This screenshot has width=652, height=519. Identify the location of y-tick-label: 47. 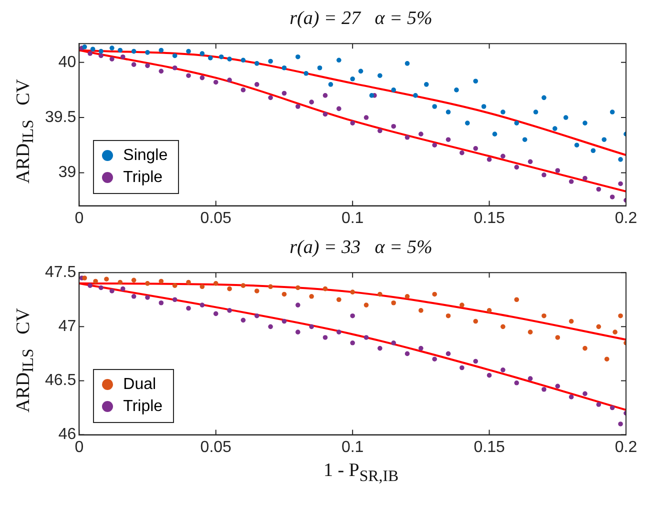
(67, 327).